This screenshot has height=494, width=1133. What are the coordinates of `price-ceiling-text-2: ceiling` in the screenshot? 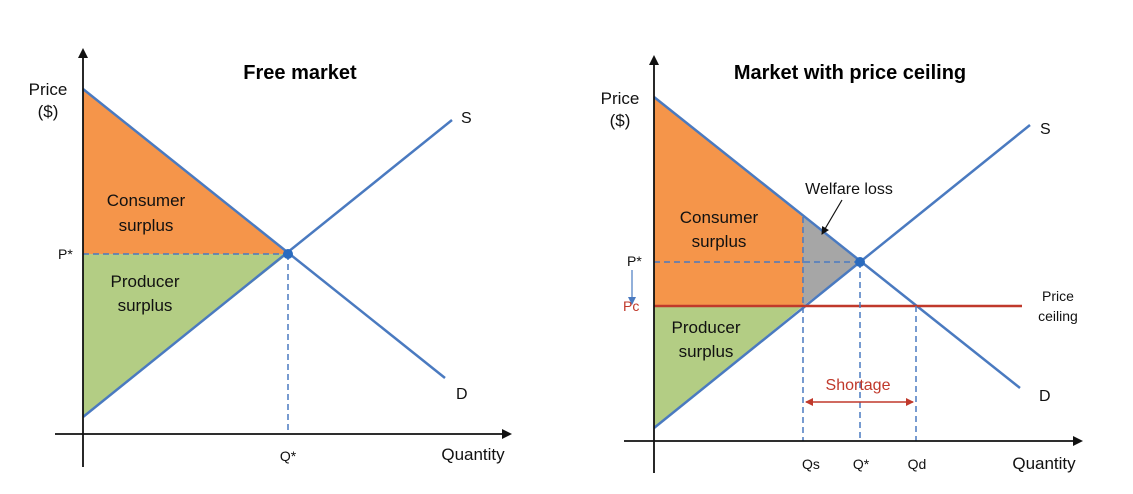 It's located at (1058, 316).